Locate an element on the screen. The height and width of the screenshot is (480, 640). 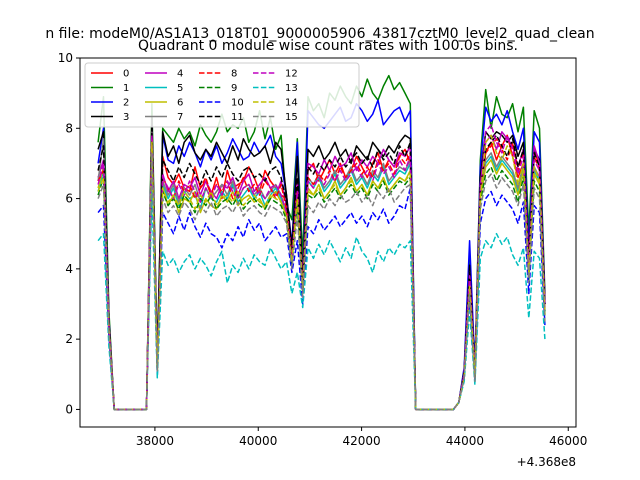
x-offset-label: +4.368e8 is located at coordinates (546, 462).